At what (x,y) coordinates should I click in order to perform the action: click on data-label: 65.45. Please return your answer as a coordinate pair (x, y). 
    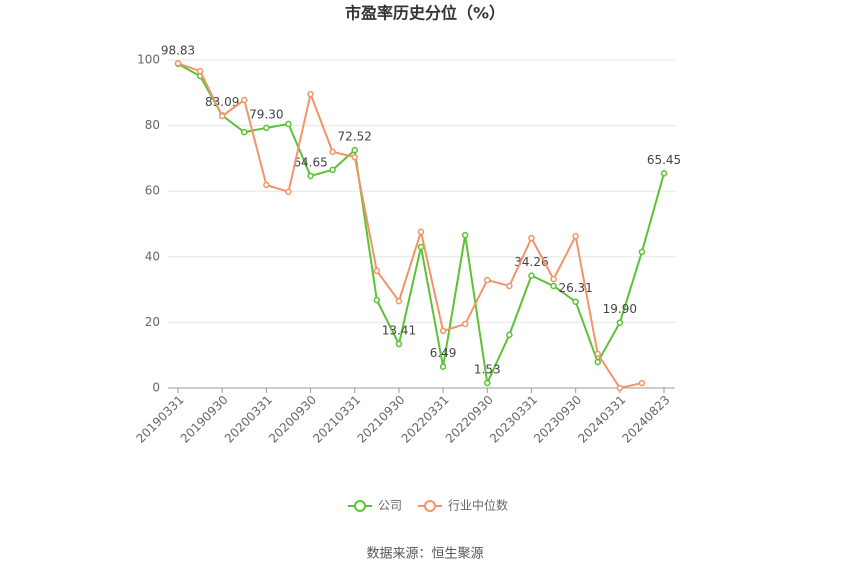
    Looking at the image, I should click on (664, 160).